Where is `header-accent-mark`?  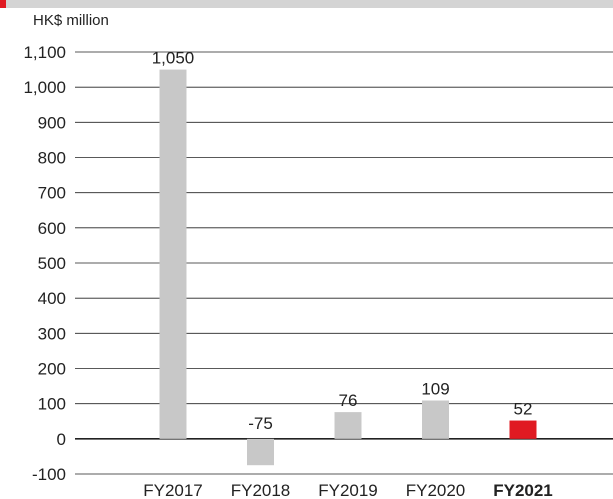 header-accent-mark is located at coordinates (3, 4).